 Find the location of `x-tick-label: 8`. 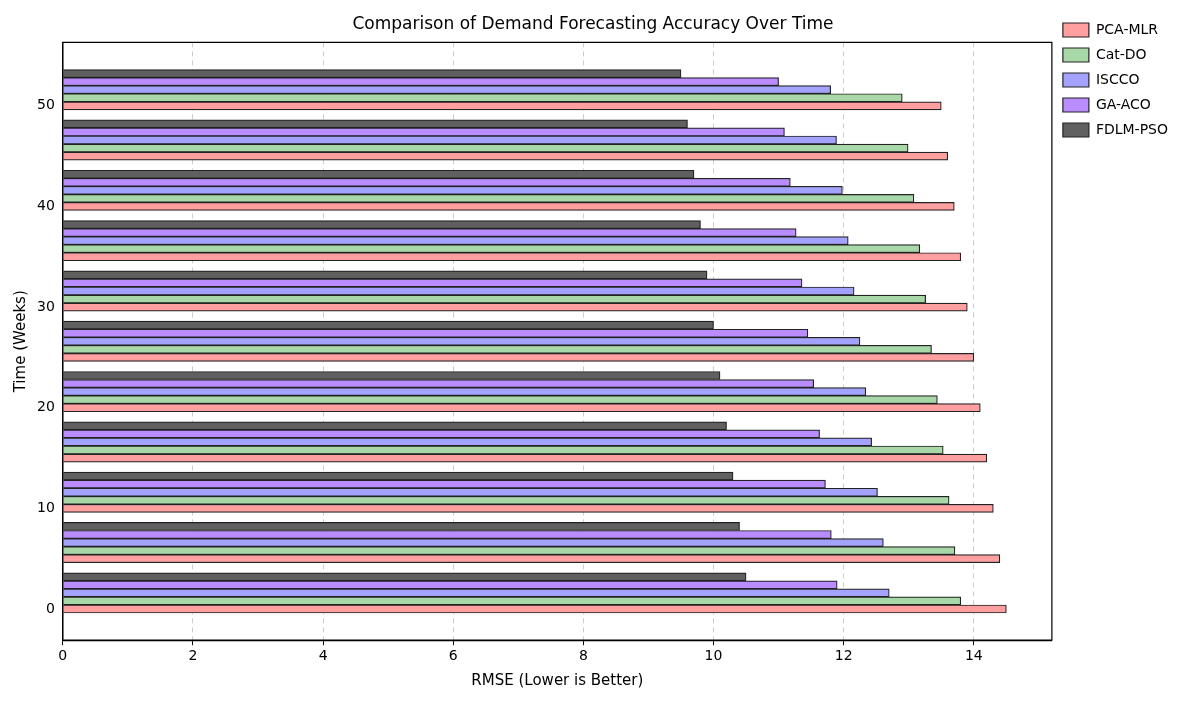

x-tick-label: 8 is located at coordinates (583, 655).